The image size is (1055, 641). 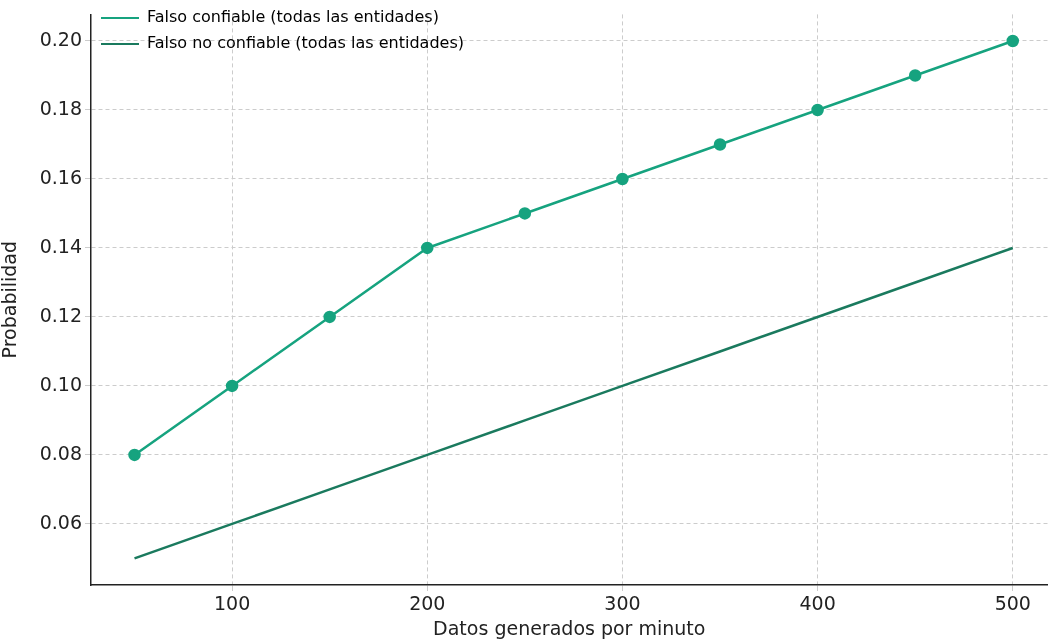 I want to click on y-tick-label: 0.08, so click(x=60, y=452).